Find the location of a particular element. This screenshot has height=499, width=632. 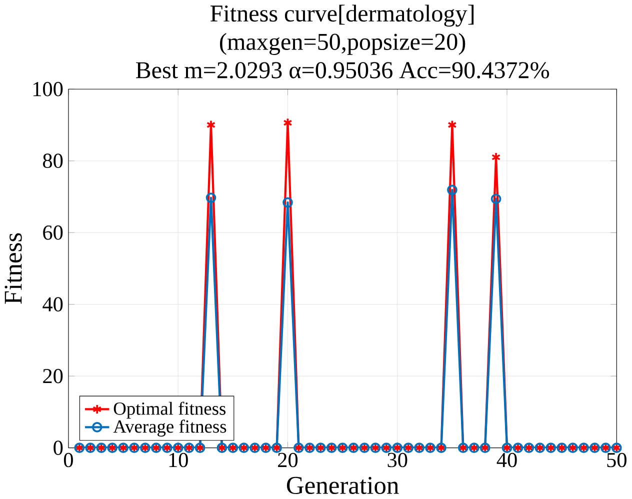

x-tick-label: 50 is located at coordinates (616, 460).